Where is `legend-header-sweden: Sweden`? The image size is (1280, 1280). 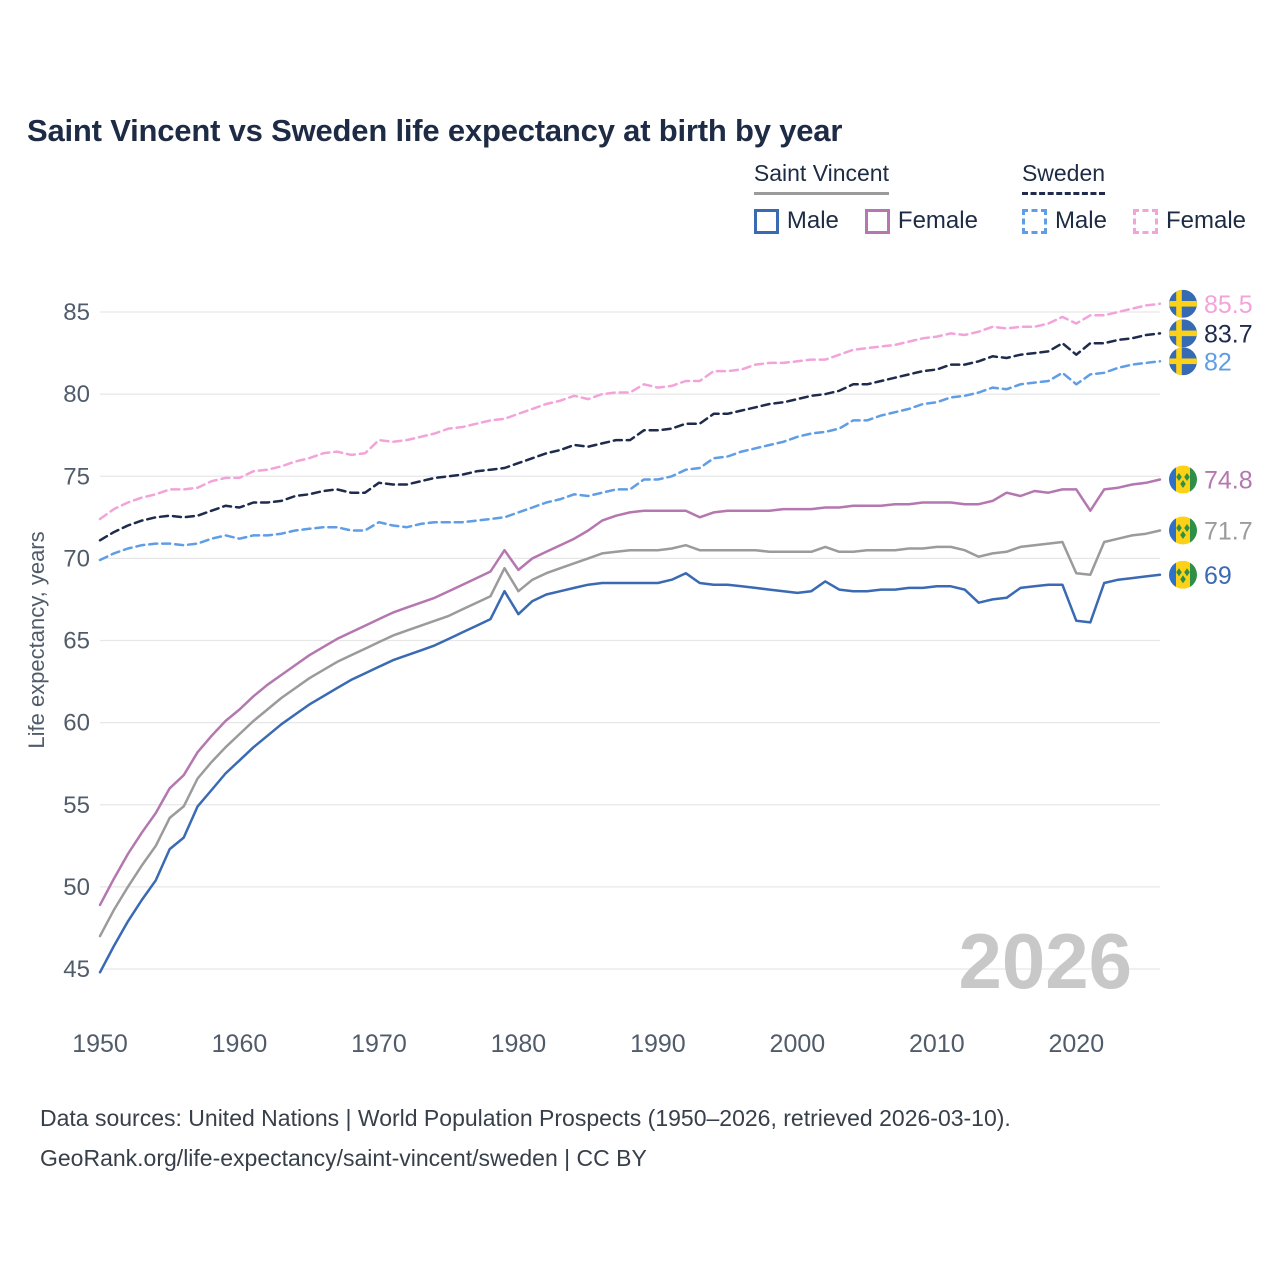
legend-header-sweden: Sweden is located at coordinates (1063, 177).